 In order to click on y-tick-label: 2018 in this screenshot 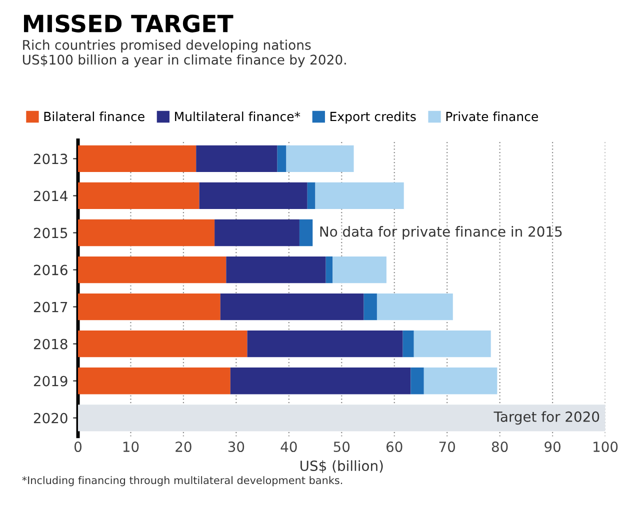, I will do `click(51, 344)`.